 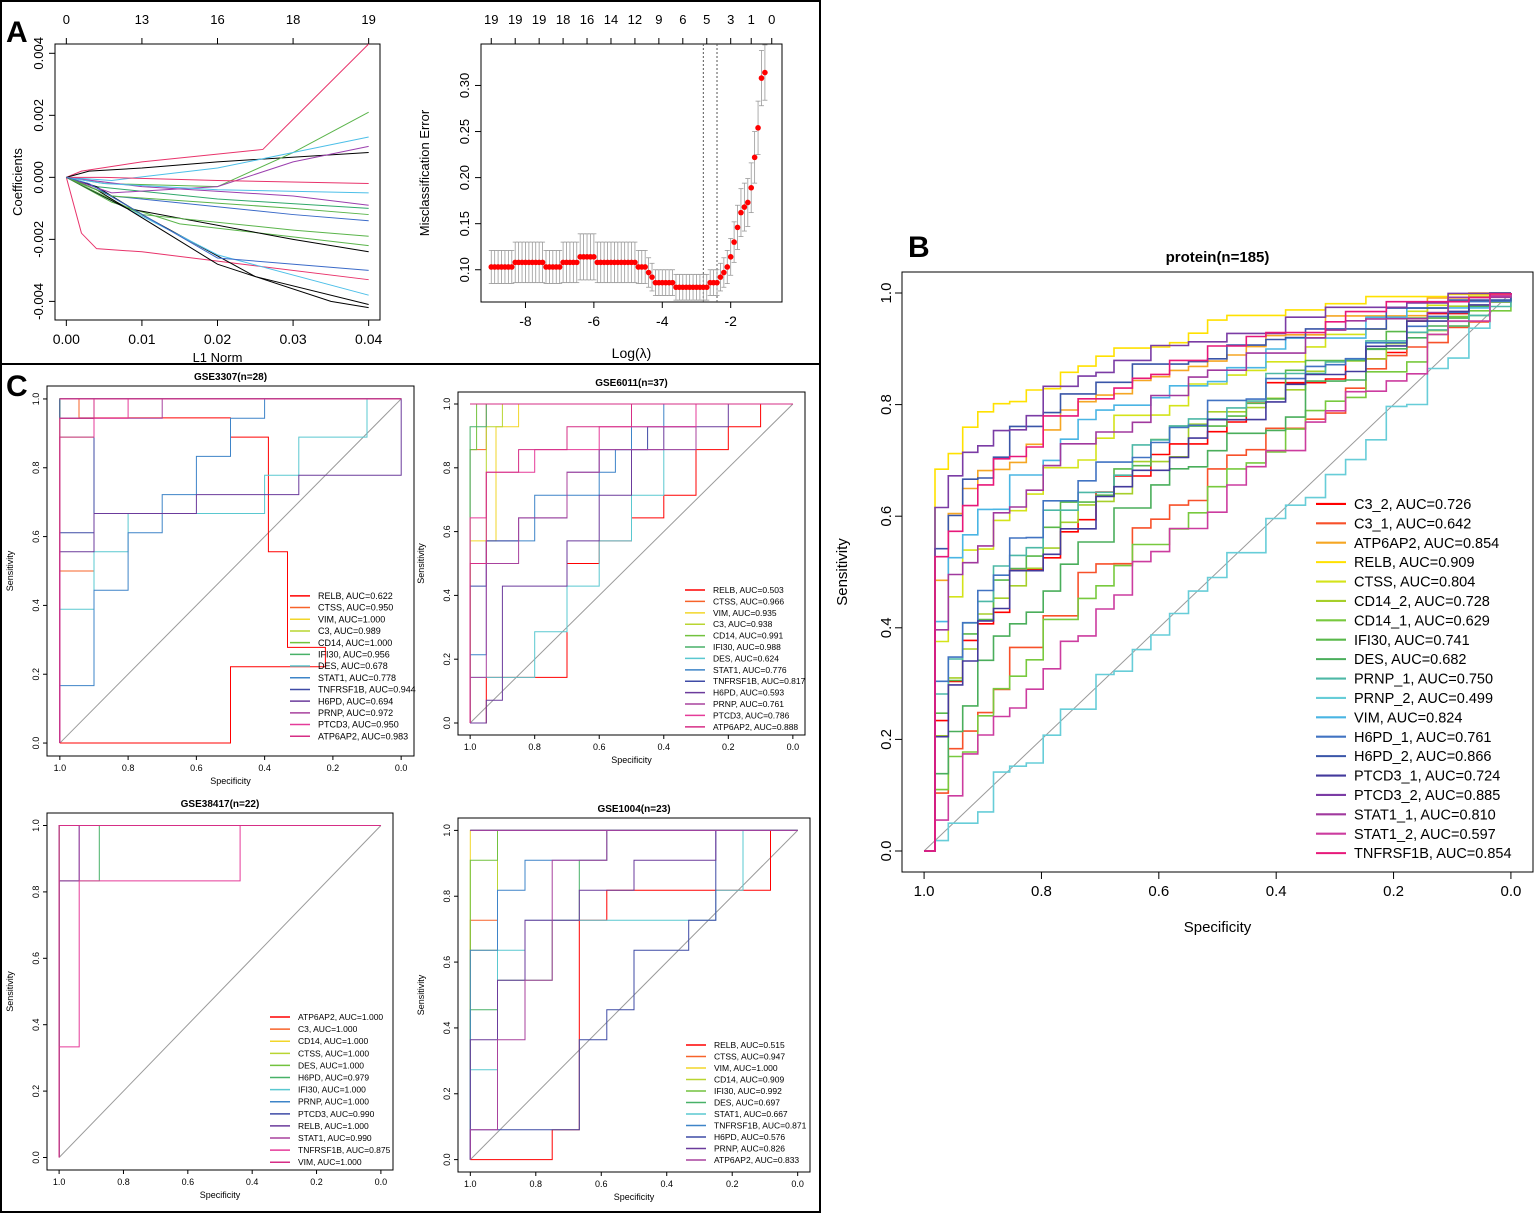 What do you see at coordinates (594, 321) in the screenshot?
I see `x-tick-label: -6` at bounding box center [594, 321].